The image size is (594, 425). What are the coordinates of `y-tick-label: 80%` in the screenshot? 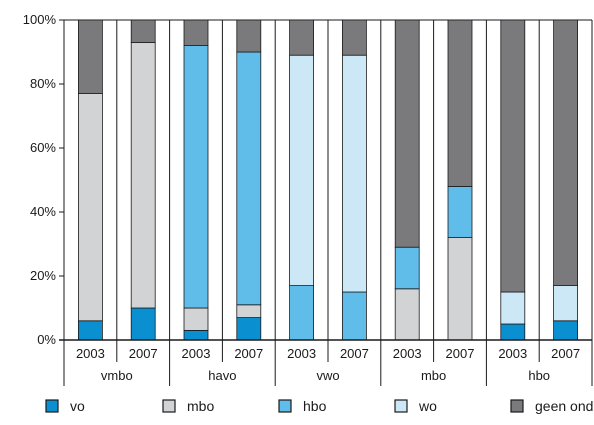 It's located at (43, 83).